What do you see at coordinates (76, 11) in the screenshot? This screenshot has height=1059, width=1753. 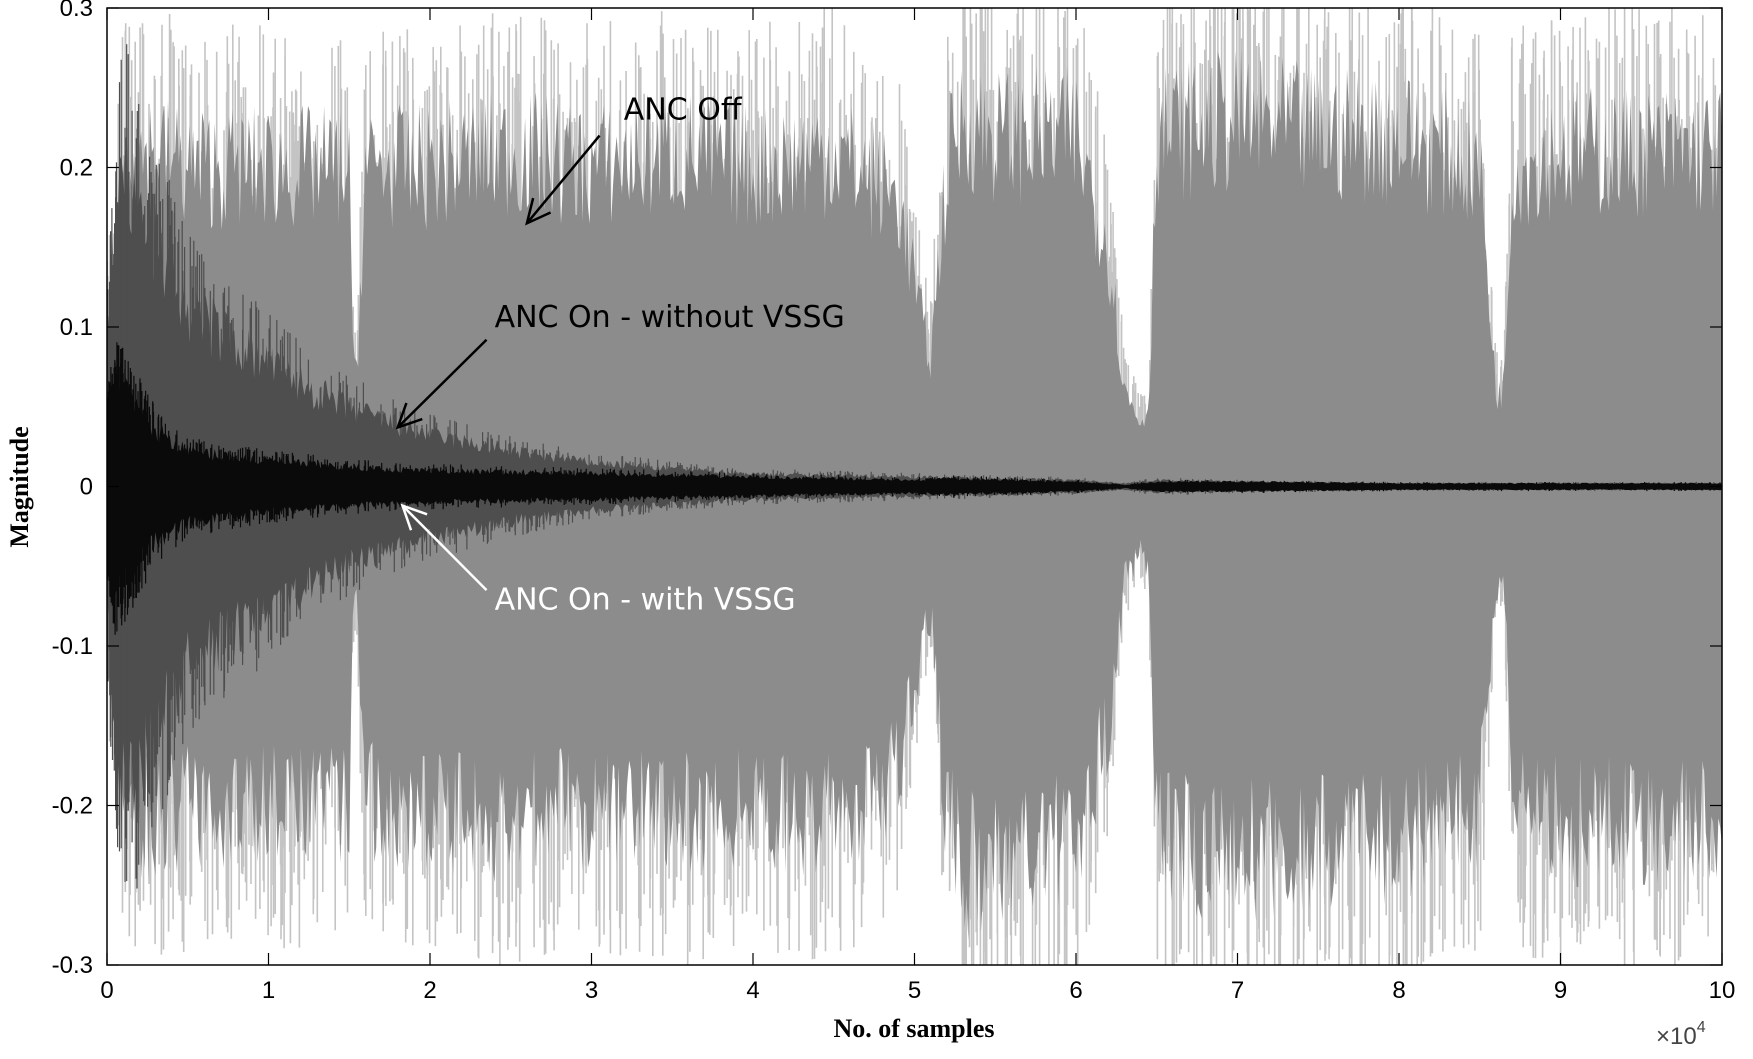 I see `y-tick-label: 0.3` at bounding box center [76, 11].